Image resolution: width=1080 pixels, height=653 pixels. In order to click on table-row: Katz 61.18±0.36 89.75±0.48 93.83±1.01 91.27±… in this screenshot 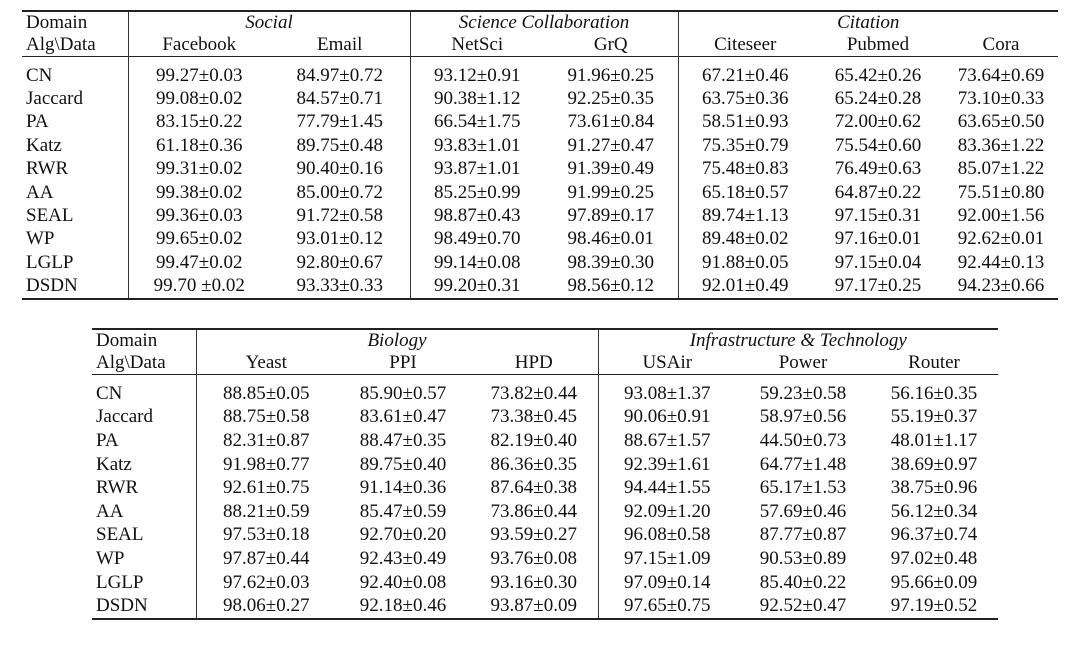, I will do `click(540, 146)`.